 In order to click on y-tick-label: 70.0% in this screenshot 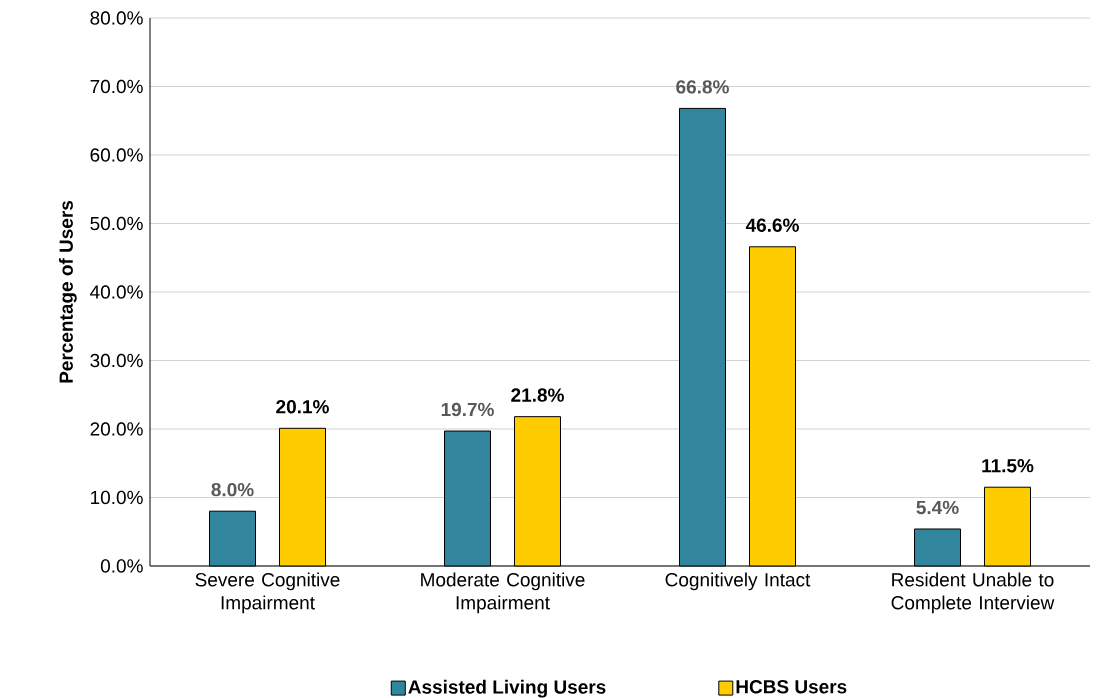, I will do `click(116, 86)`.